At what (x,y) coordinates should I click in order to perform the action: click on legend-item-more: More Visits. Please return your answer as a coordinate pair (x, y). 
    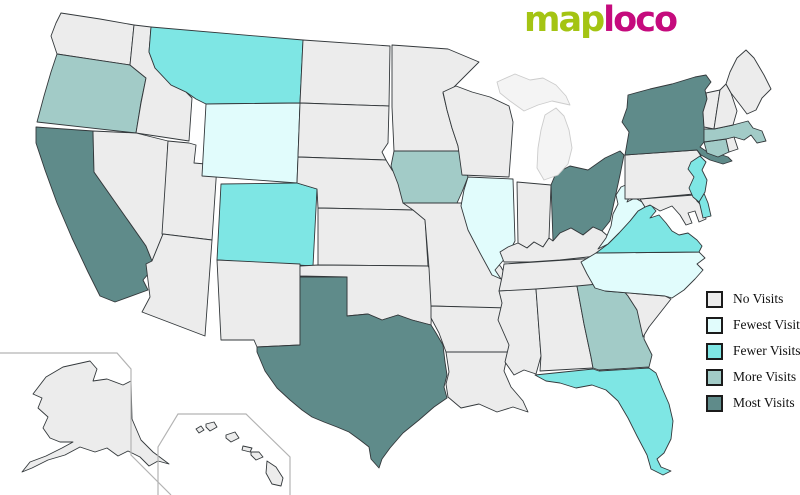
    Looking at the image, I should click on (753, 377).